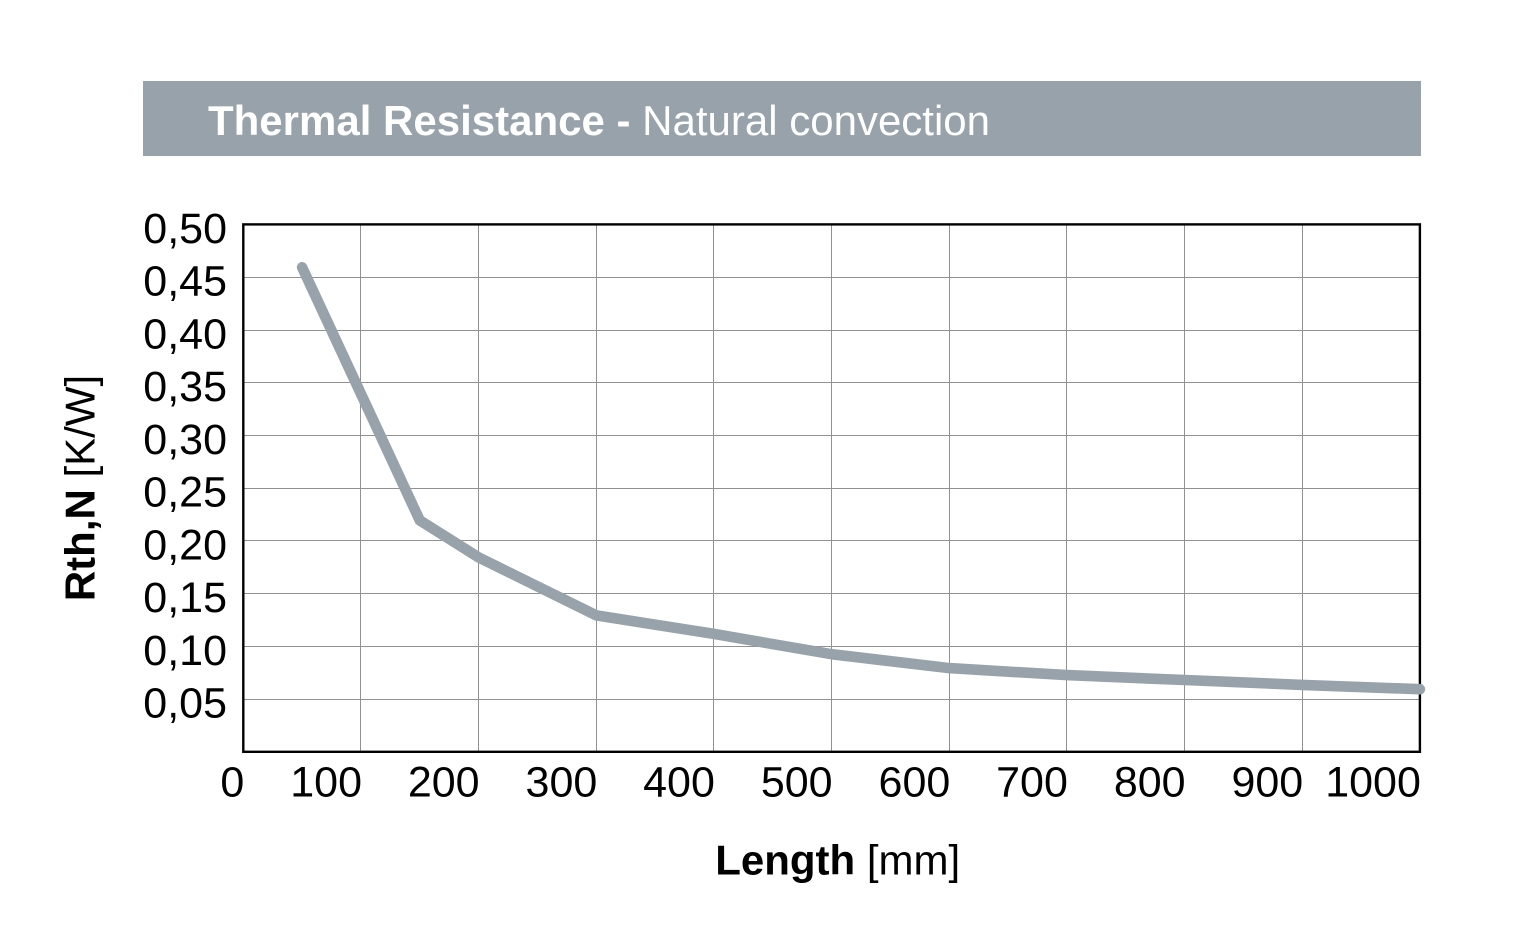 This screenshot has width=1526, height=947. I want to click on svg-text: 0,45, so click(185, 282).